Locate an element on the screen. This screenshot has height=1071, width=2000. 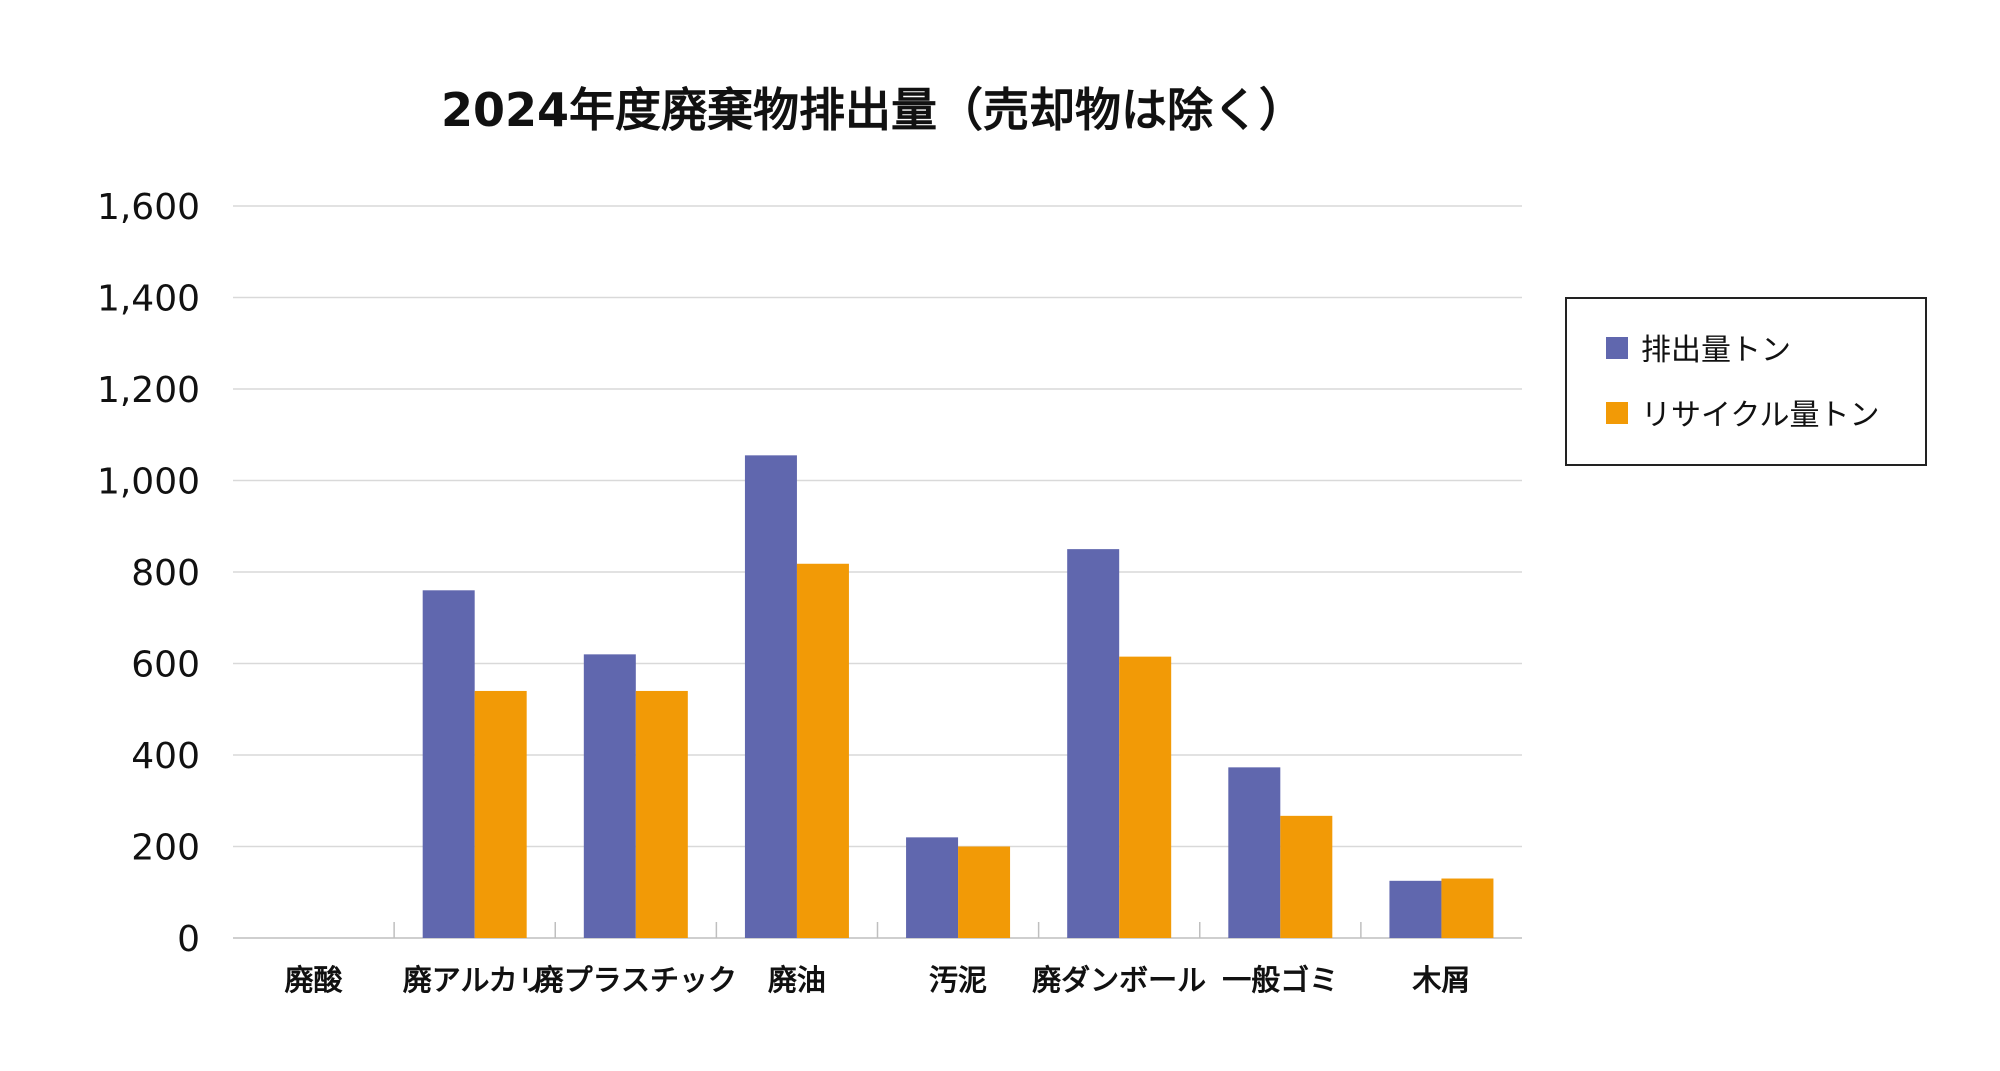
legend-swatch-emission is located at coordinates (1617, 348).